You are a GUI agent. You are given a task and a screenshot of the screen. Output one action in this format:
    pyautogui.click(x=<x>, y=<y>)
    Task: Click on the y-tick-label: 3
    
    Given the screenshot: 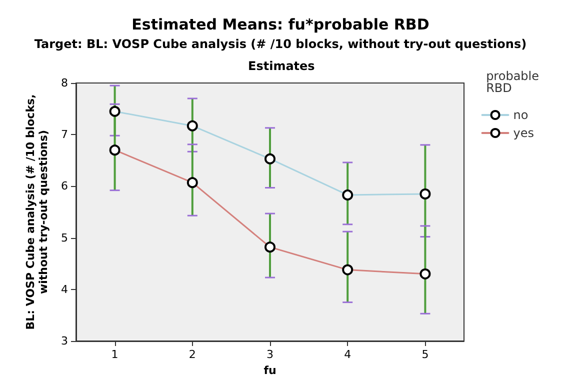 What is the action you would take?
    pyautogui.click(x=64, y=341)
    